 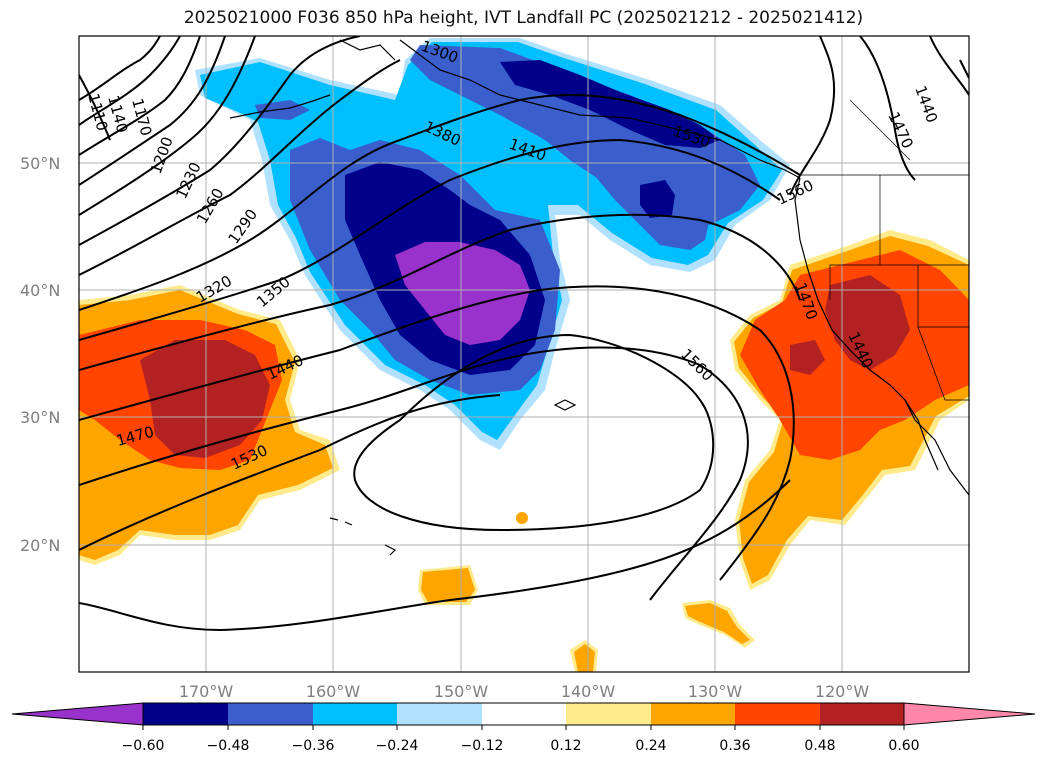 What do you see at coordinates (650, 746) in the screenshot?
I see `colorbar-tick-label: 0.24` at bounding box center [650, 746].